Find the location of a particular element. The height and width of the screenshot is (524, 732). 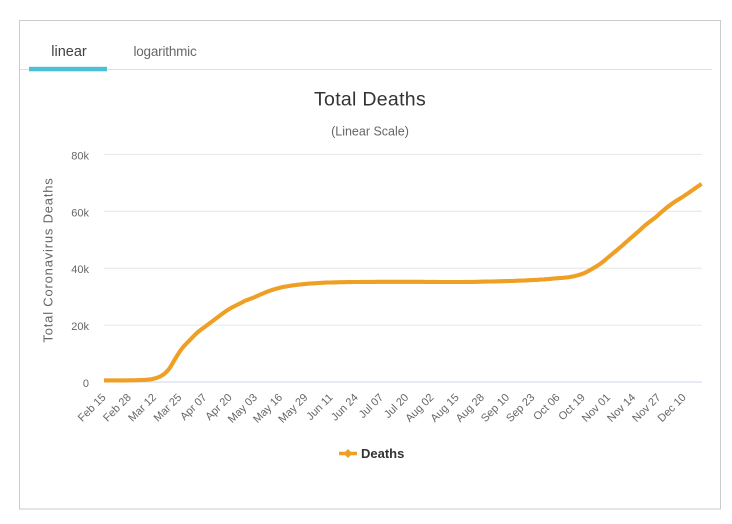

svg-text: linear is located at coordinates (69, 52).